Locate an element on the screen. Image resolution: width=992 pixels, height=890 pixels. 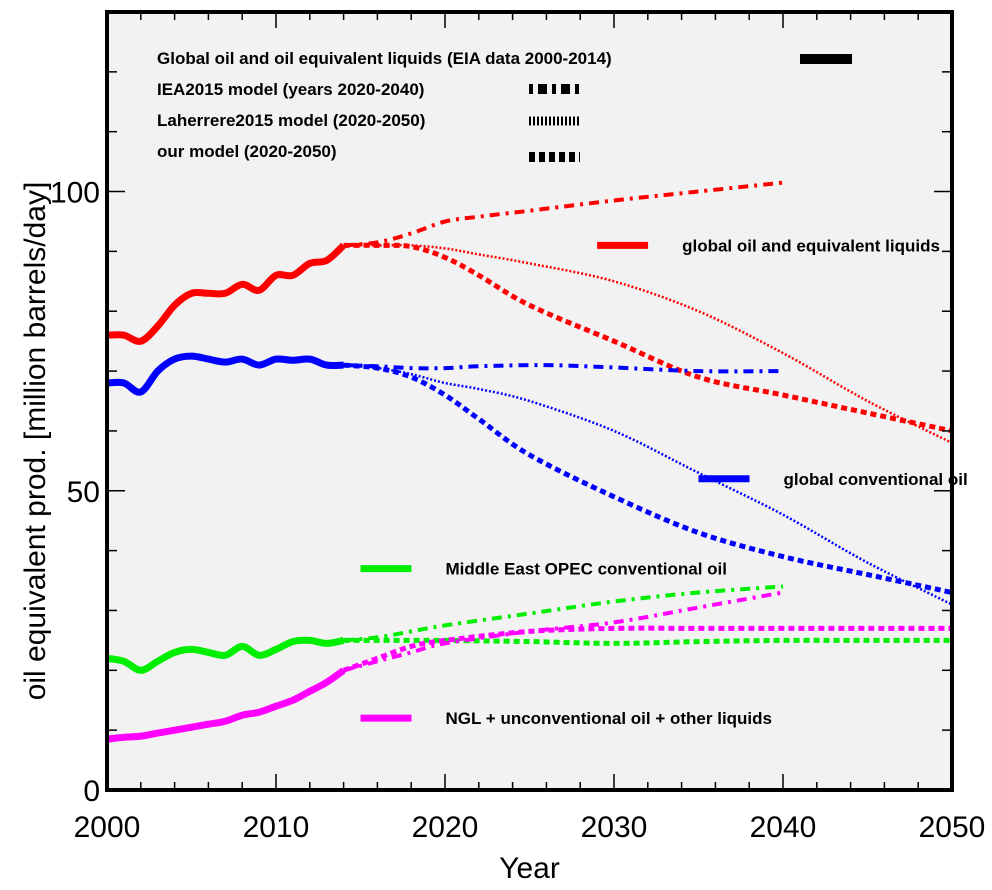
legend-label-dashed: our model (2020-2050) is located at coordinates (247, 151).